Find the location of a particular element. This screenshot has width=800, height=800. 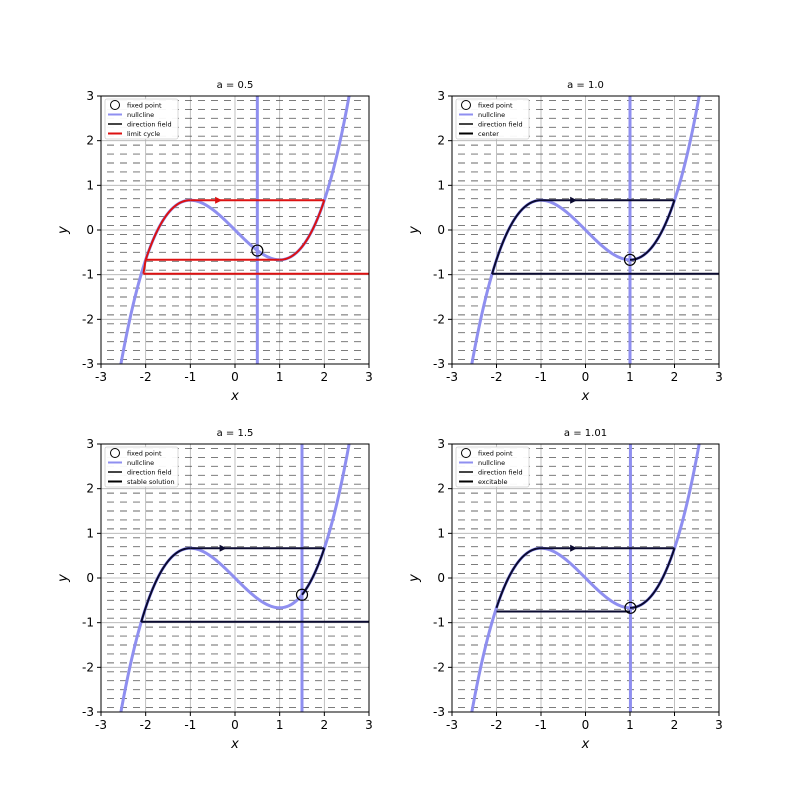

legend-label: excitable is located at coordinates (492, 482).